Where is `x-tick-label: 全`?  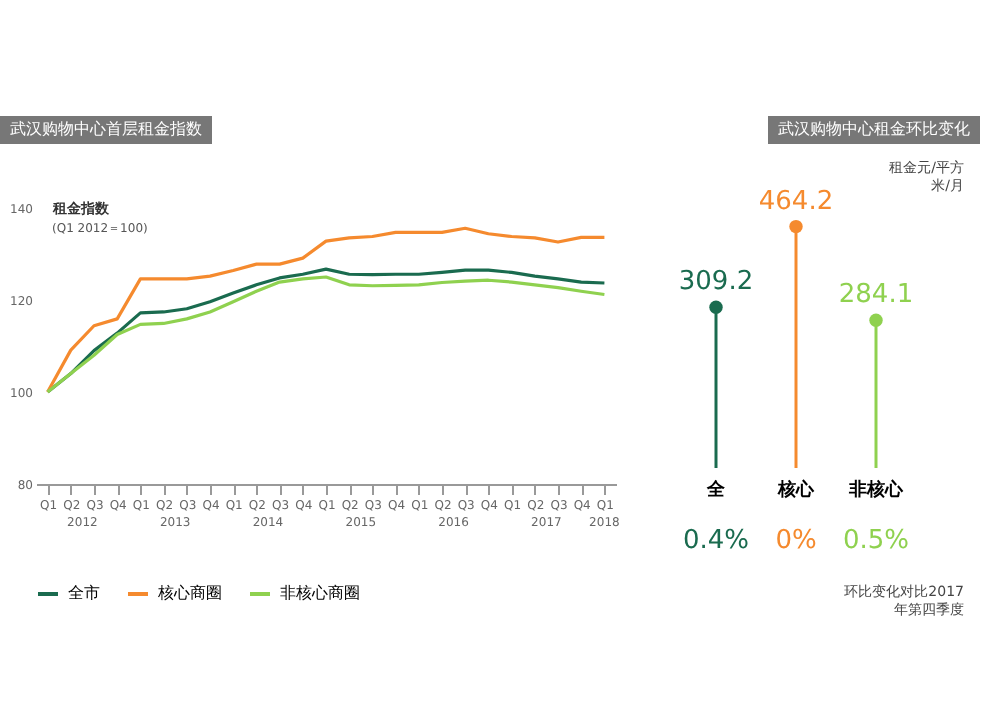
x-tick-label: 全 is located at coordinates (716, 490).